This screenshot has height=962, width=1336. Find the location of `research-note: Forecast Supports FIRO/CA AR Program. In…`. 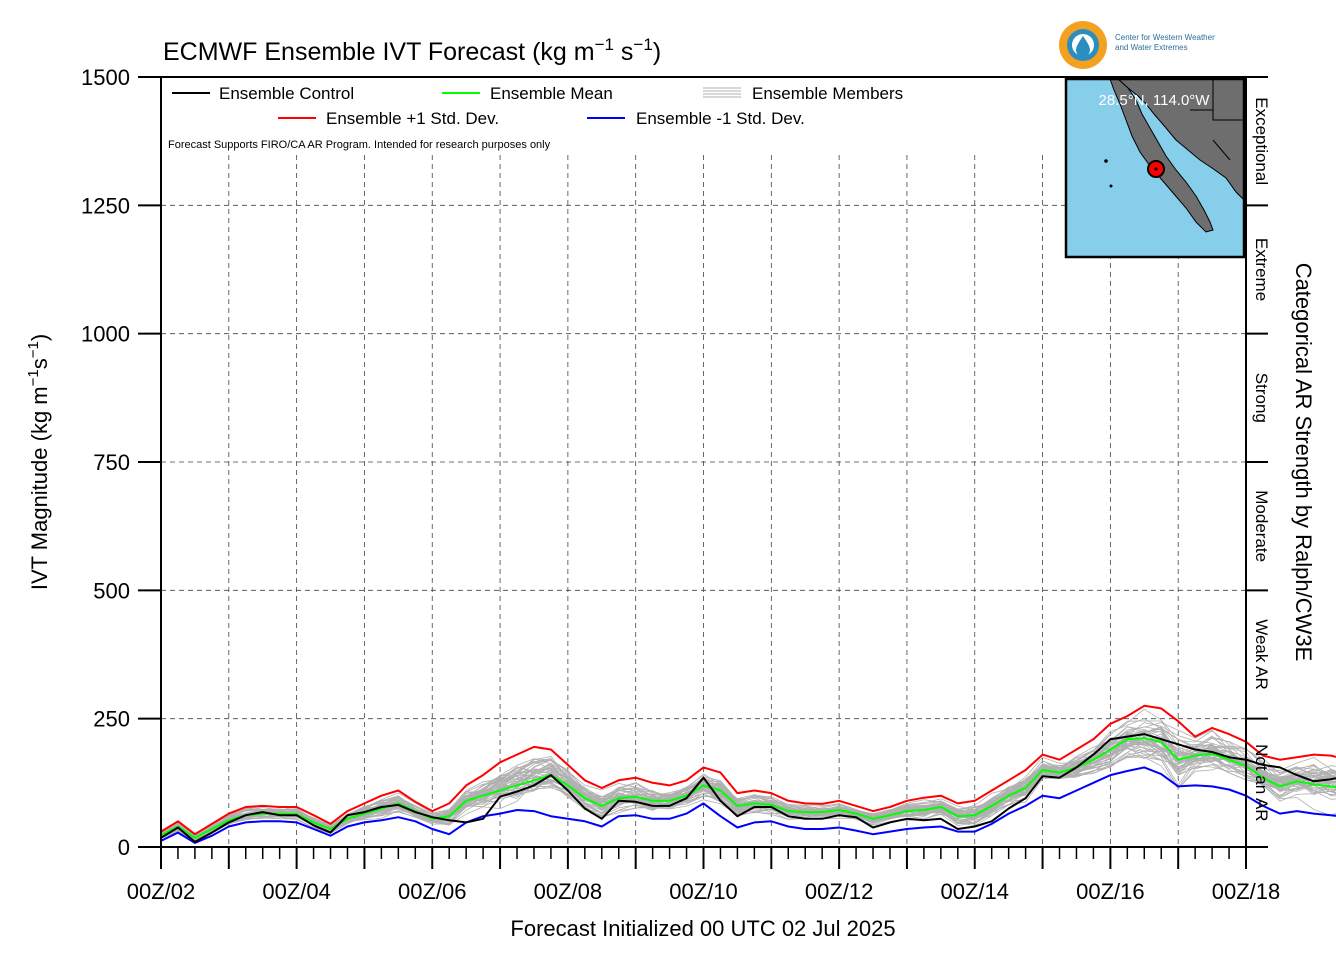

research-note: Forecast Supports FIRO/CA AR Program. In… is located at coordinates (359, 145).